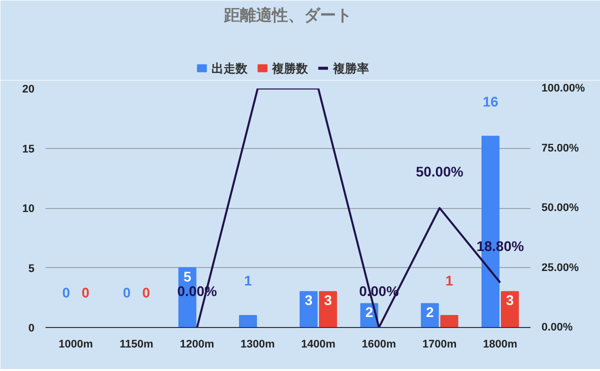 This screenshot has height=371, width=600. What do you see at coordinates (258, 344) in the screenshot?
I see `x-tick-label: 1300m` at bounding box center [258, 344].